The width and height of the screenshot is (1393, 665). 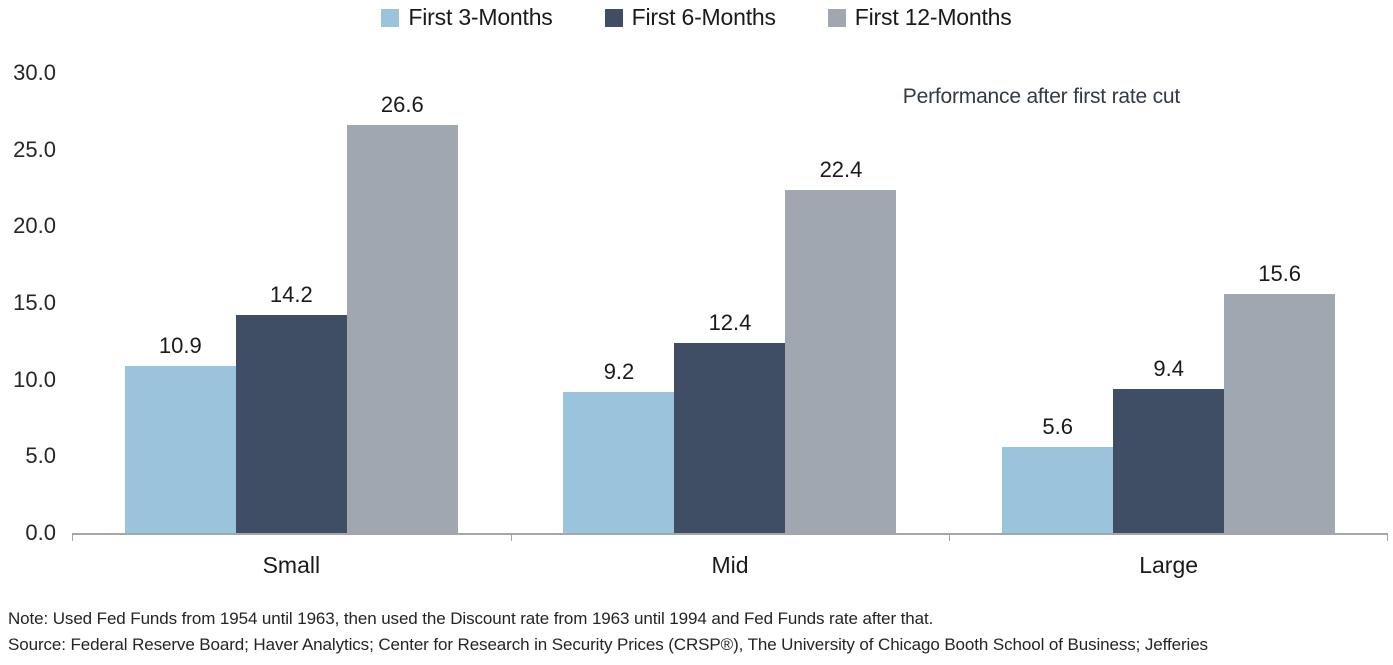 I want to click on bar-large-series-2: 9.4, so click(x=1169, y=444).